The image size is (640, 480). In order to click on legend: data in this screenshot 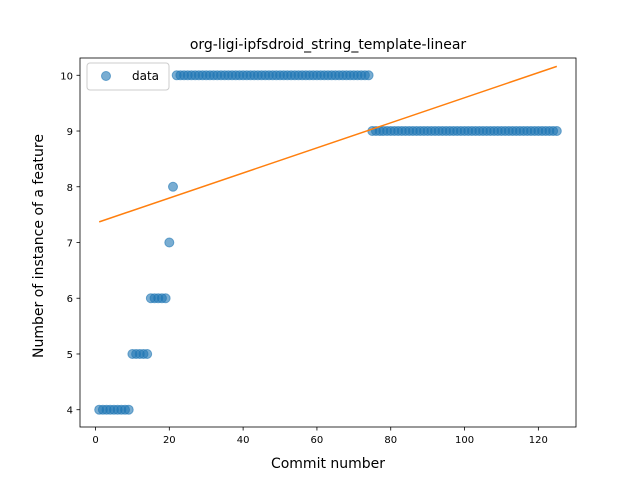, I will do `click(128, 76)`.